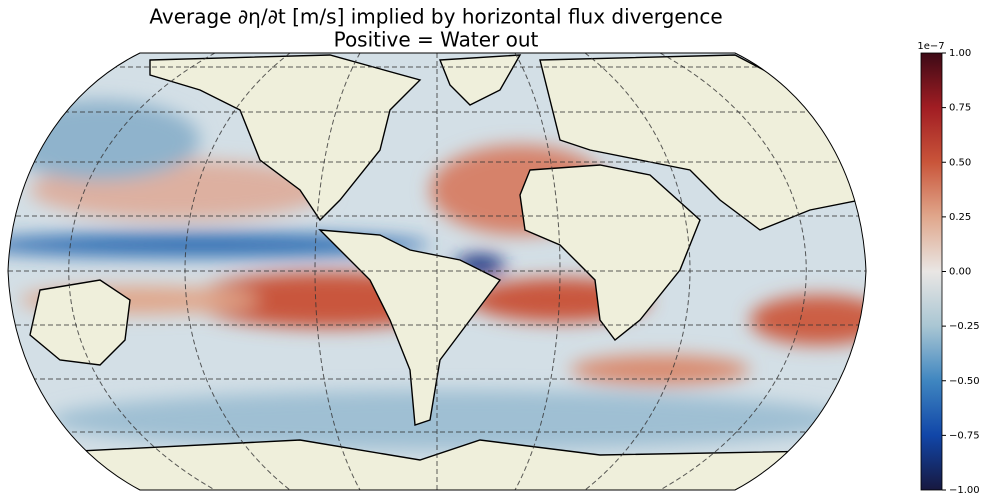 Image resolution: width=987 pixels, height=502 pixels. What do you see at coordinates (960, 272) in the screenshot?
I see `colorbar-tick-label: 0.00` at bounding box center [960, 272].